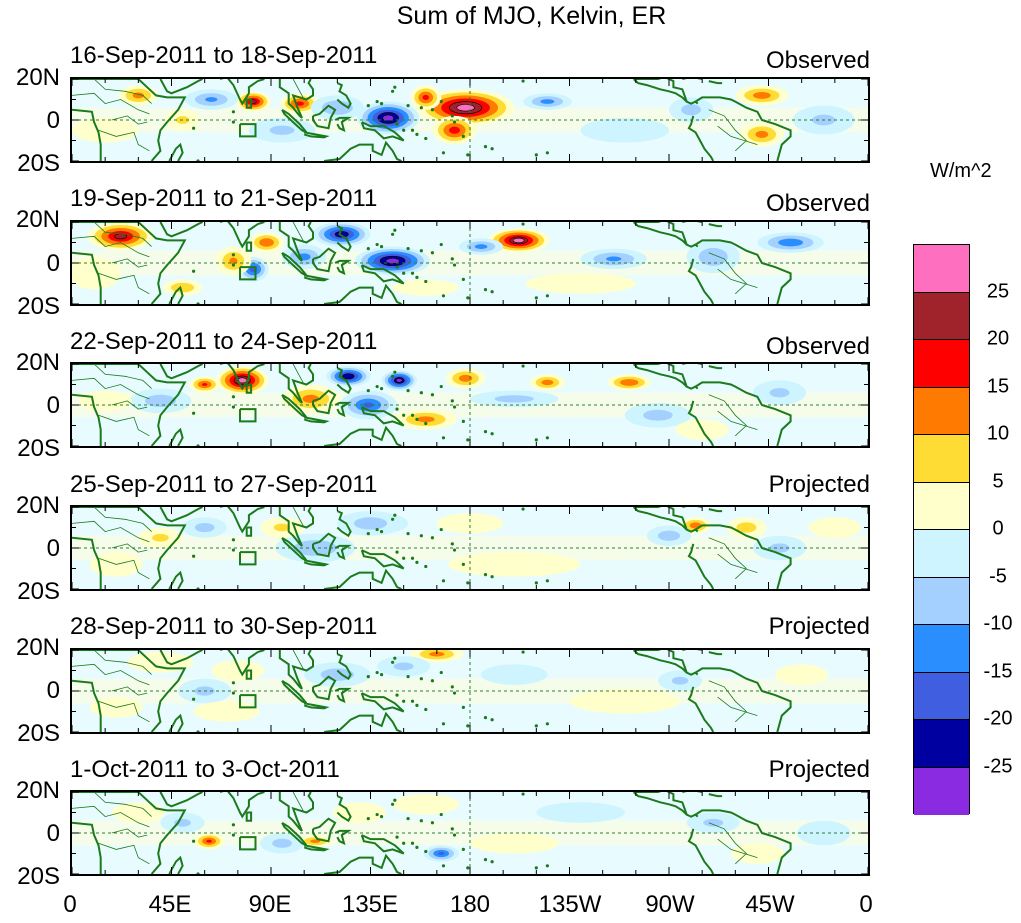  What do you see at coordinates (224, 626) in the screenshot?
I see `panel-title-5: 28-Sep-2011 to 30-Sep-2011` at bounding box center [224, 626].